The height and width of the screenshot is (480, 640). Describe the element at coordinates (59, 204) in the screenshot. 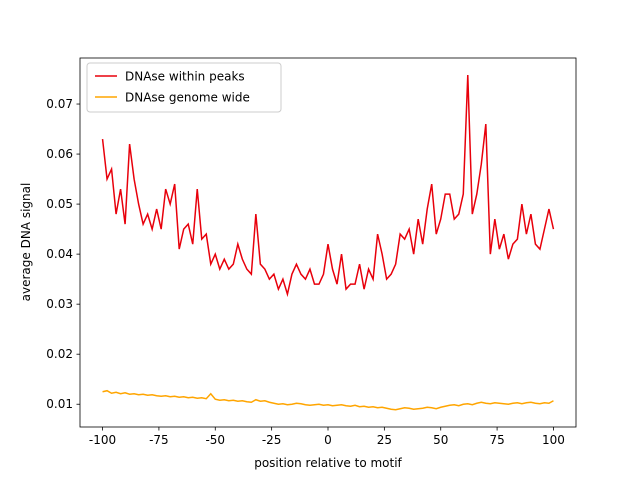

I see `y-tick-label: 0.05` at that location.